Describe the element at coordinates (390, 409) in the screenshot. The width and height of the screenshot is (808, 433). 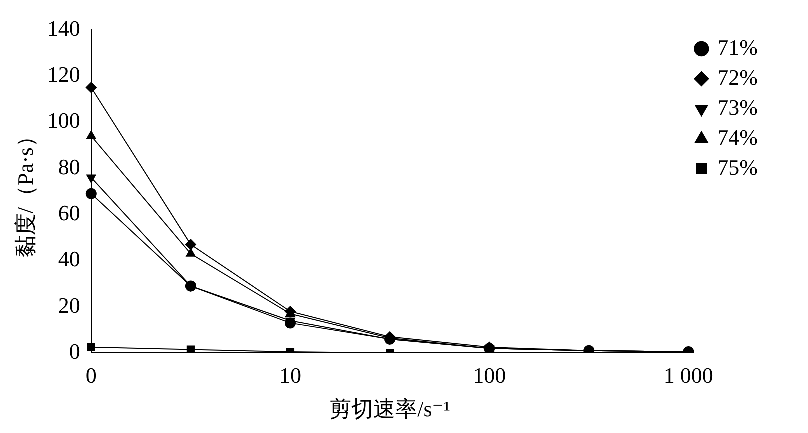
I see `x-axis-title: 剪切速率/s⁻¹` at that location.